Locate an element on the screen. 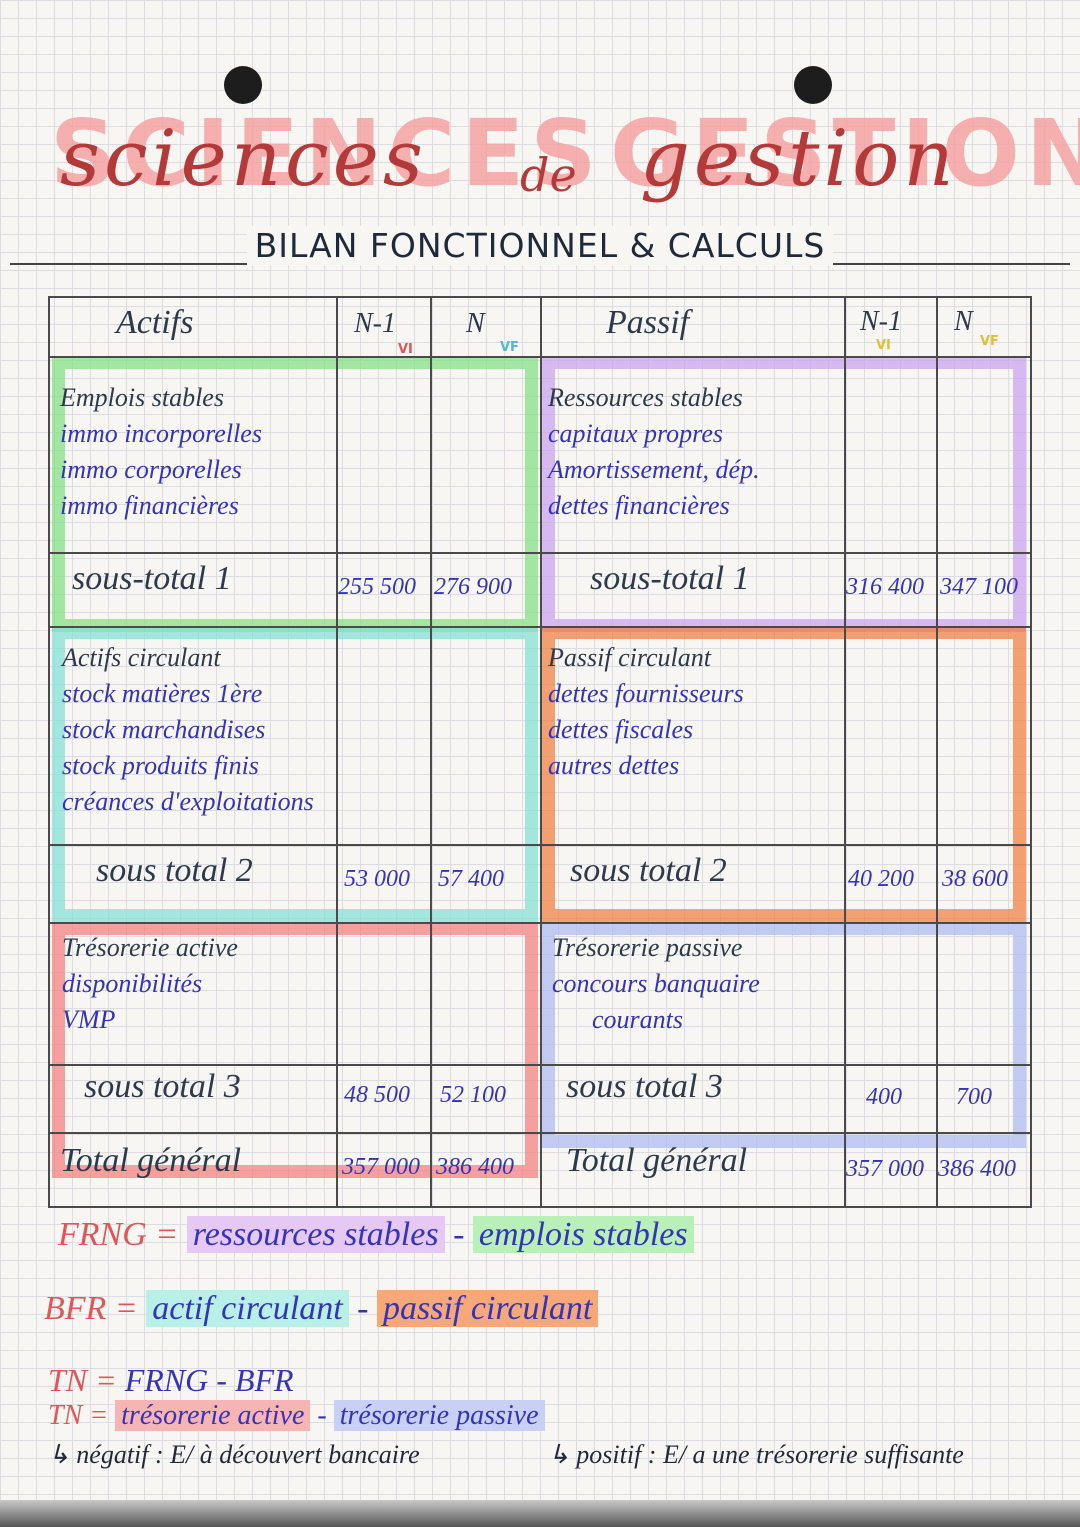  passif-st1-n: 347 100 is located at coordinates (979, 587).